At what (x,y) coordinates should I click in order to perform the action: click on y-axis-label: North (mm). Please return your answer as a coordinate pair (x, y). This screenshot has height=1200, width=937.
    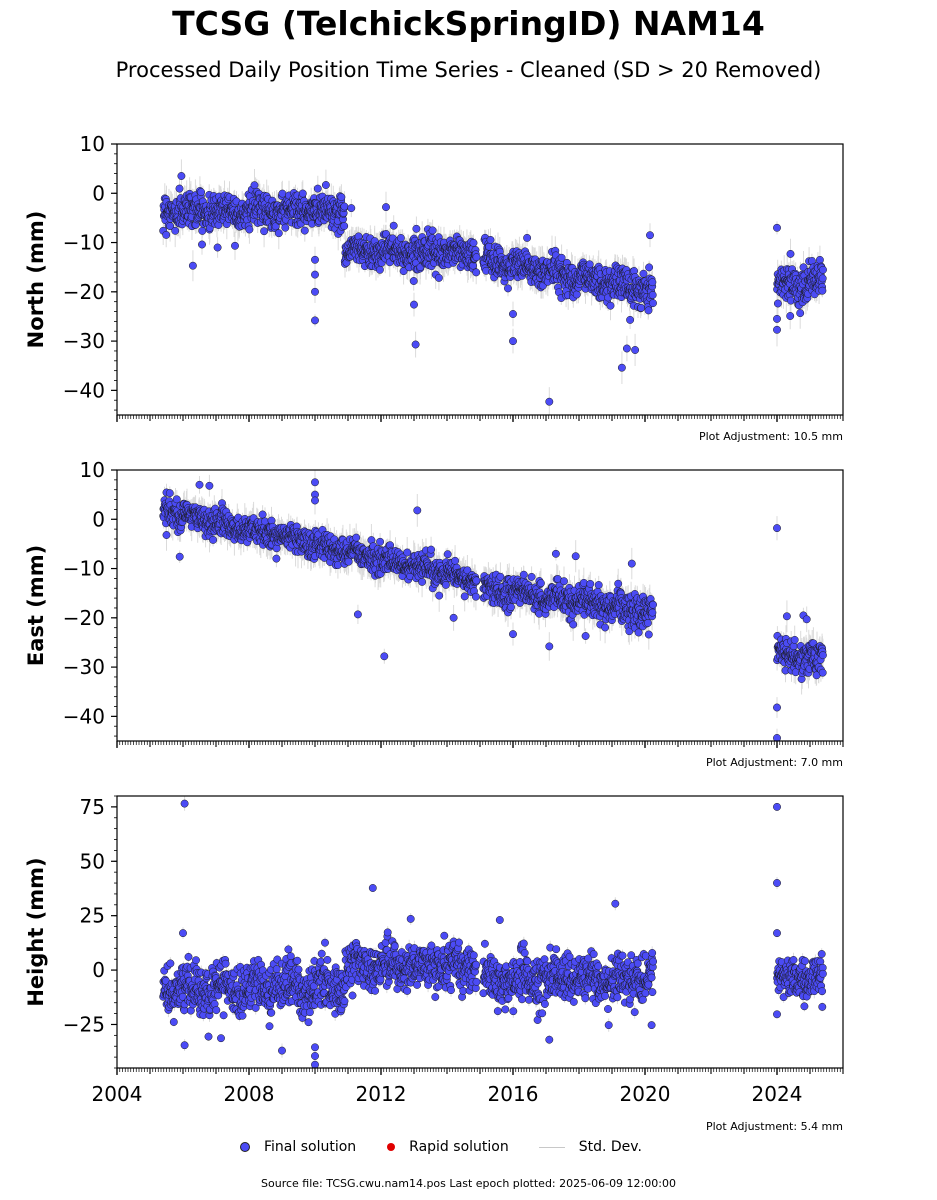
    Looking at the image, I should click on (36, 280).